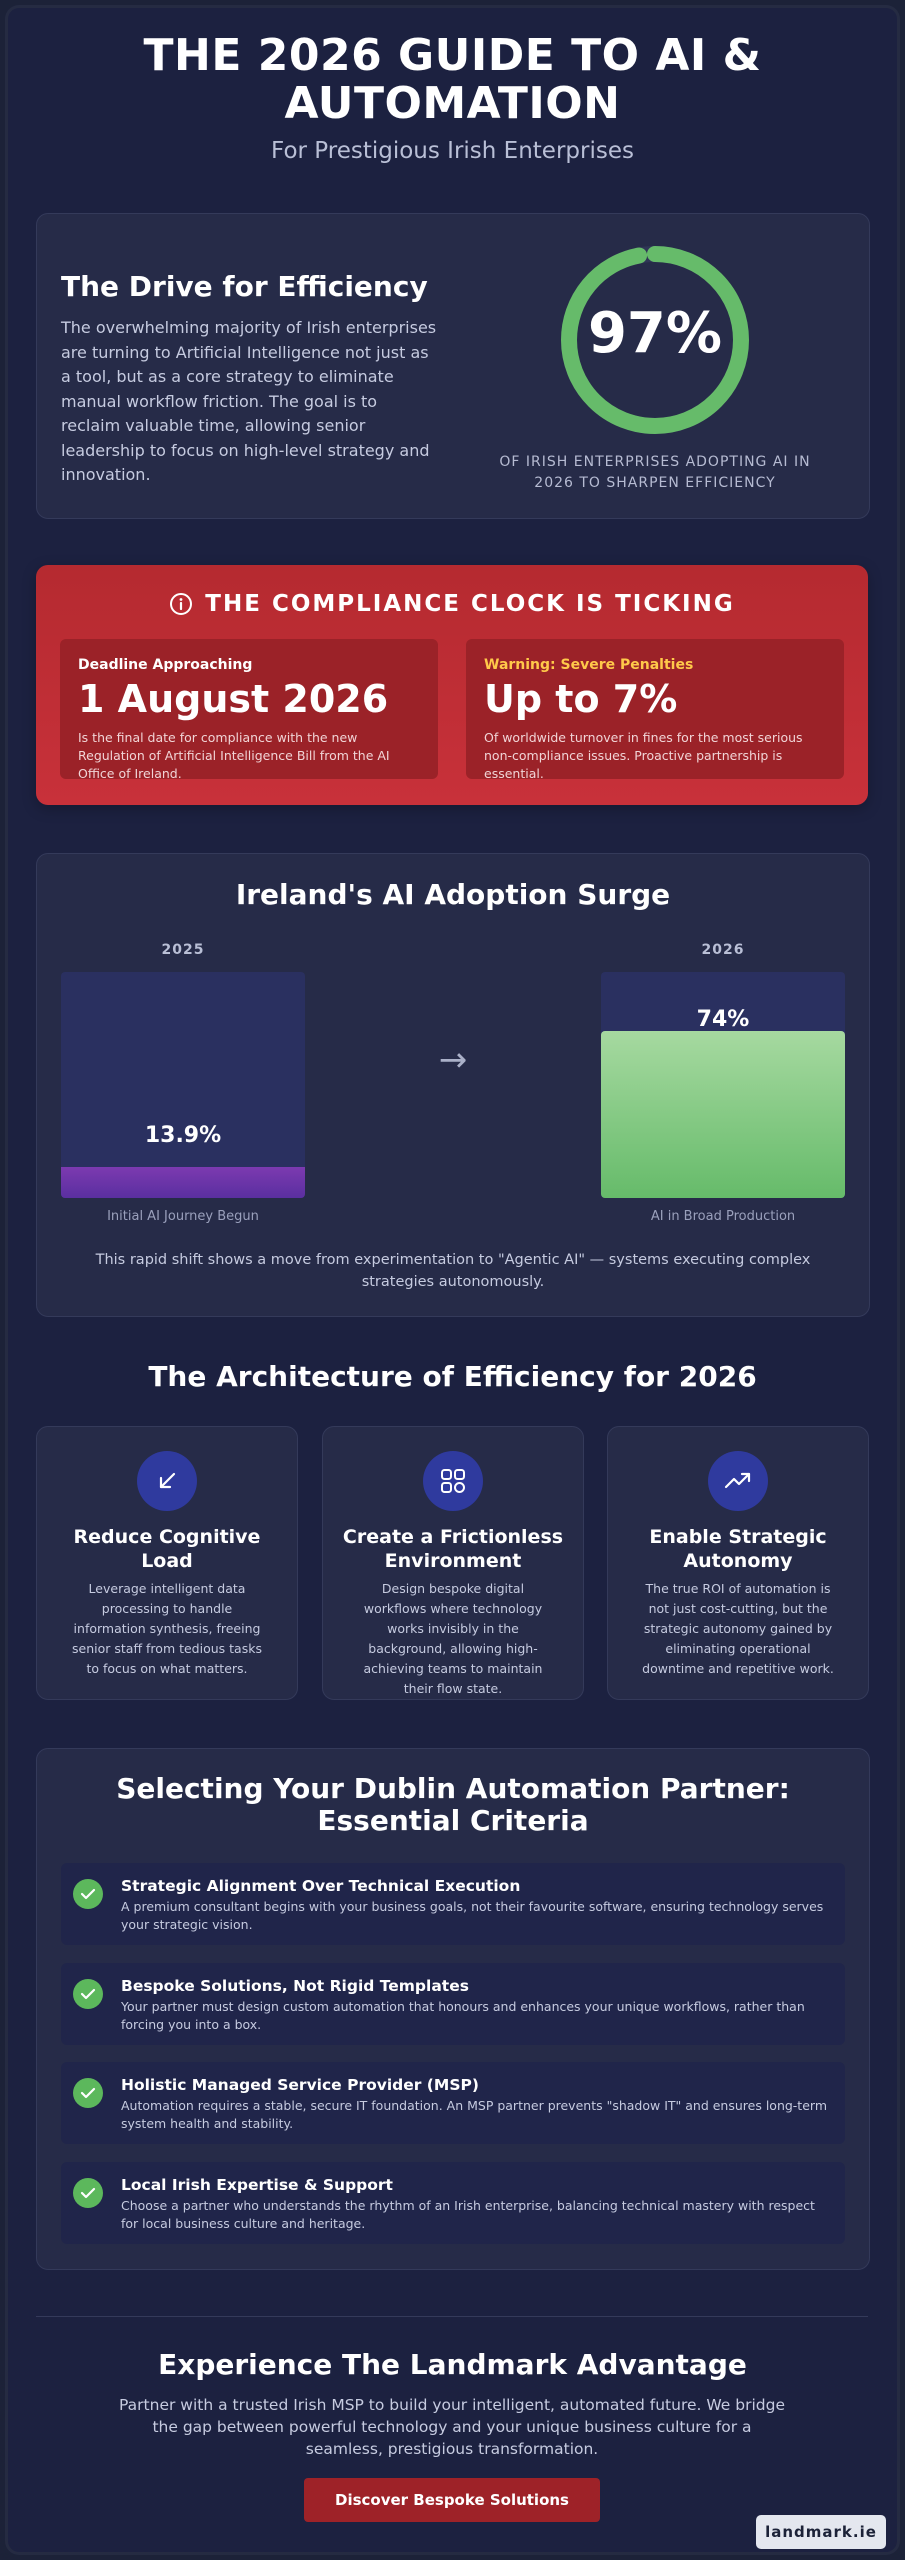 The width and height of the screenshot is (905, 2560). Describe the element at coordinates (300, 2085) in the screenshot. I see `criteria-item-title: Holistic Managed Service Provider (MSP)` at that location.